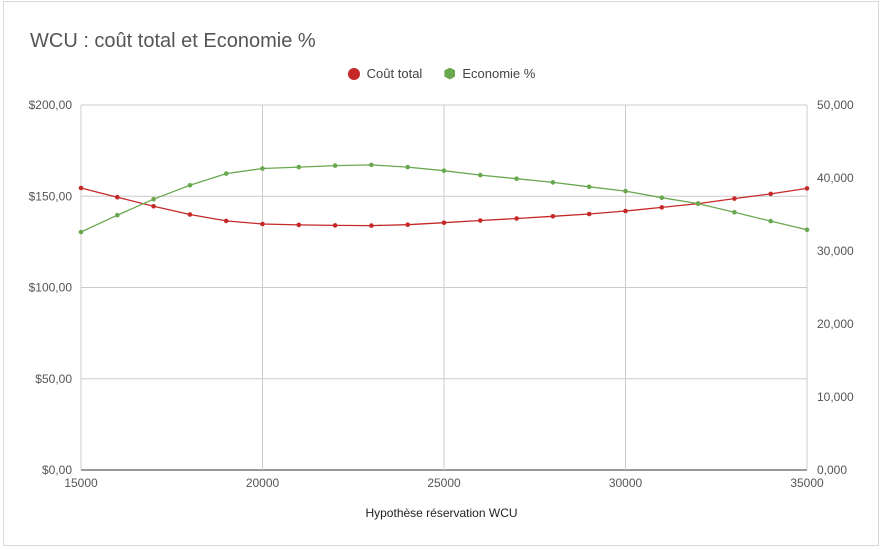 Image resolution: width=883 pixels, height=550 pixels. What do you see at coordinates (444, 483) in the screenshot?
I see `x-tick-label: 25000` at bounding box center [444, 483].